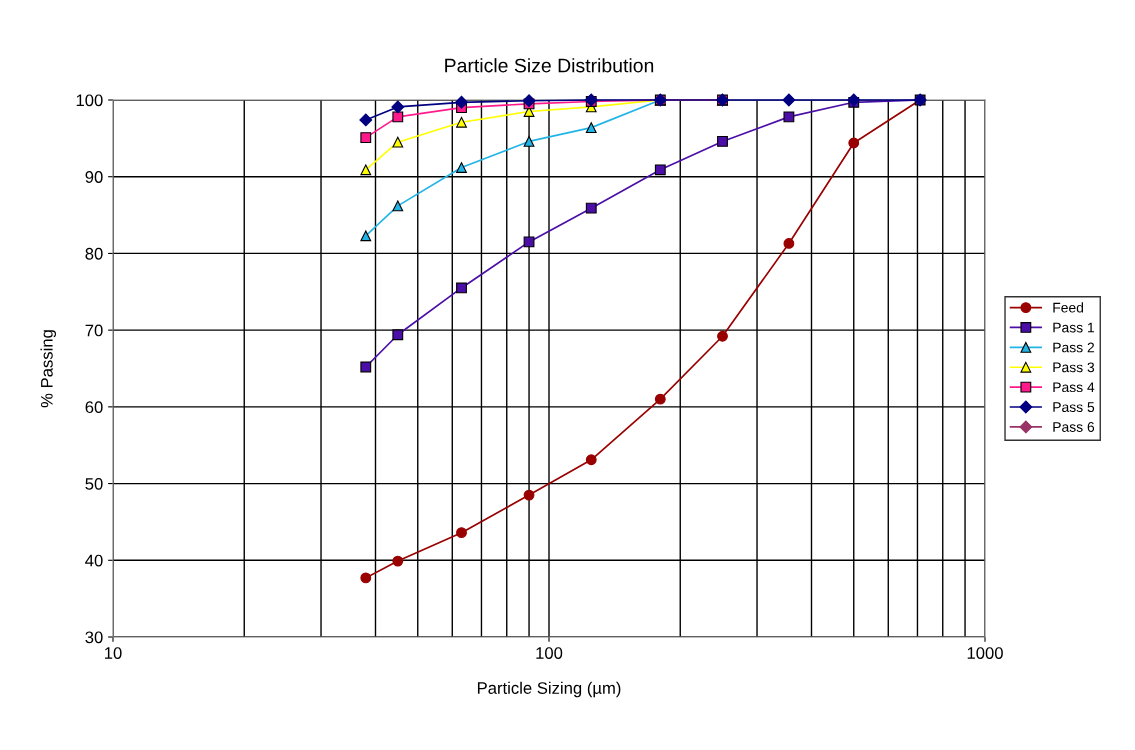  What do you see at coordinates (549, 689) in the screenshot?
I see `x-axis-title: Particle Sizing (µm)` at bounding box center [549, 689].